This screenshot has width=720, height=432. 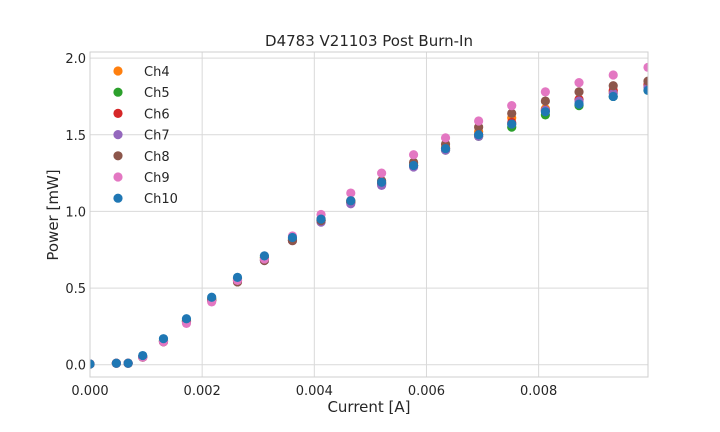 I want to click on x-axis: 0.000 0.002 0.004 0.006 0.008, so click(x=314, y=391).